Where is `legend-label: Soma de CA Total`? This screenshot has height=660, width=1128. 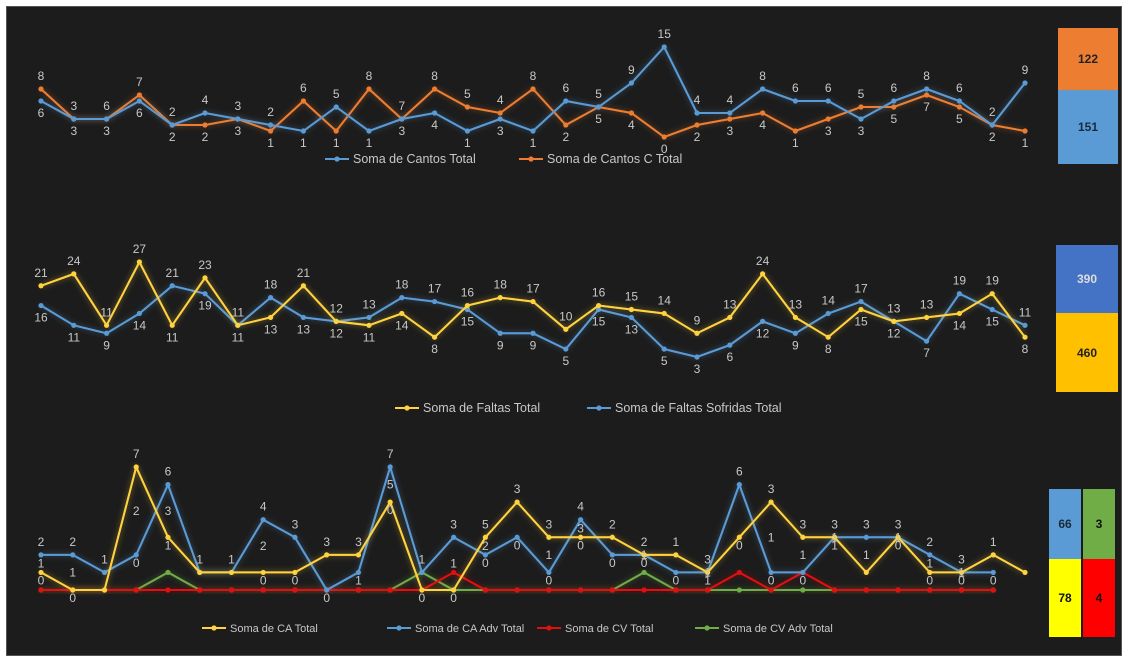
legend-label: Soma de CA Total is located at coordinates (274, 629).